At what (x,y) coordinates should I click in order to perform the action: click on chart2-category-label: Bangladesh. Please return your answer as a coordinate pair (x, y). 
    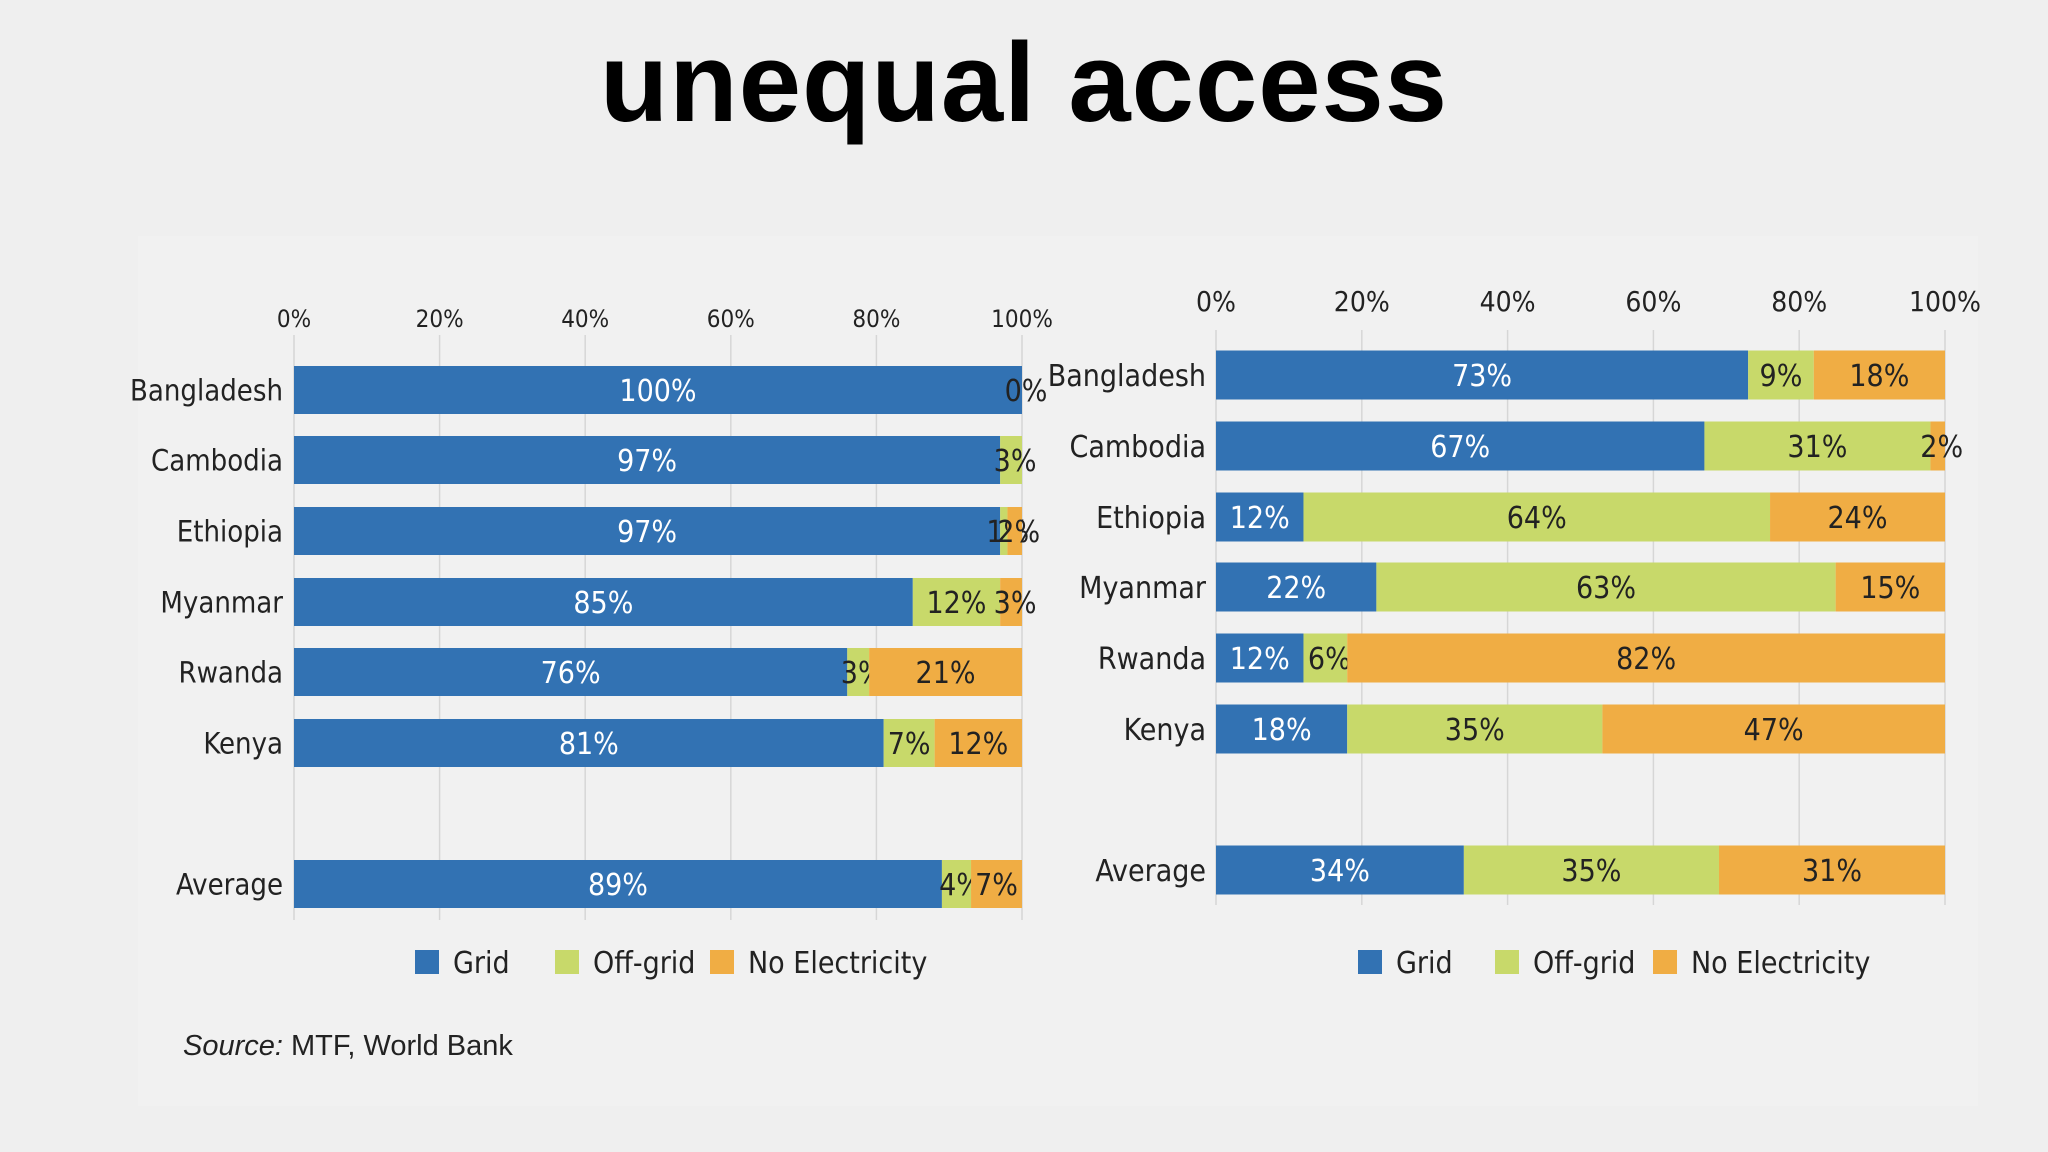
    Looking at the image, I should click on (1127, 376).